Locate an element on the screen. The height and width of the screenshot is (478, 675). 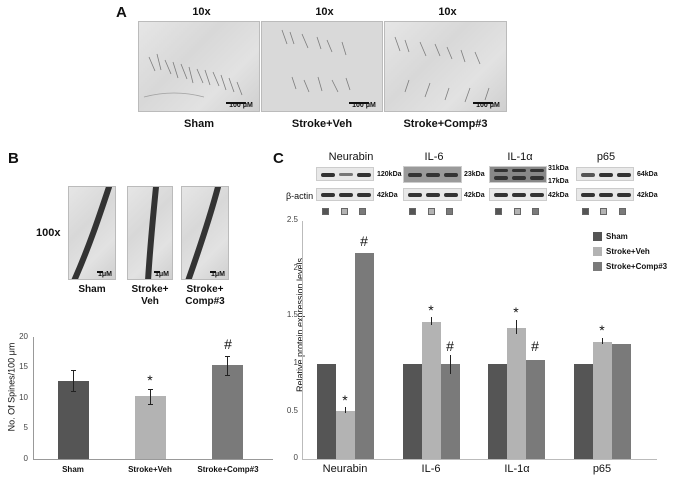
bar-p65-stroke-comp3 is located at coordinates (621, 401).